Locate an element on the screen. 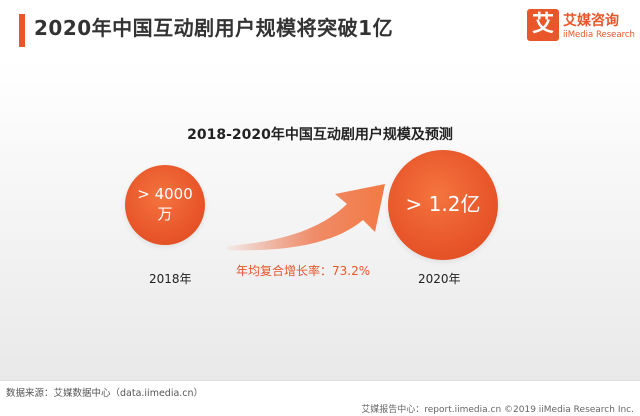 Image resolution: width=640 pixels, height=416 pixels. bubble-value-line: > 4000 is located at coordinates (165, 194).